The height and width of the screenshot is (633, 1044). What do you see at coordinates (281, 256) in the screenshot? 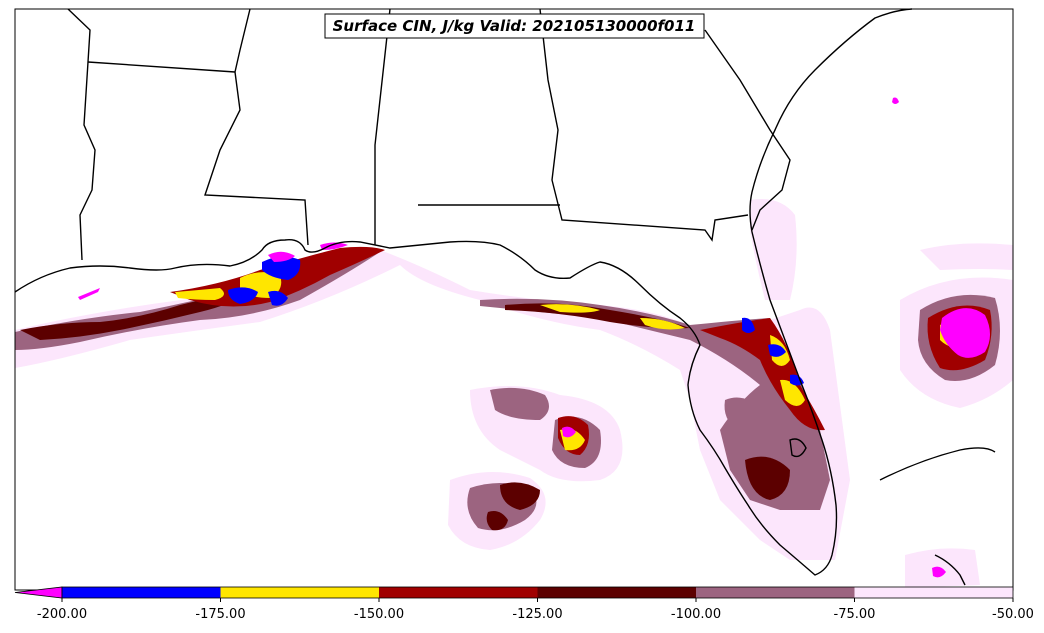
I see `louisiana-magenta-patch` at bounding box center [281, 256].